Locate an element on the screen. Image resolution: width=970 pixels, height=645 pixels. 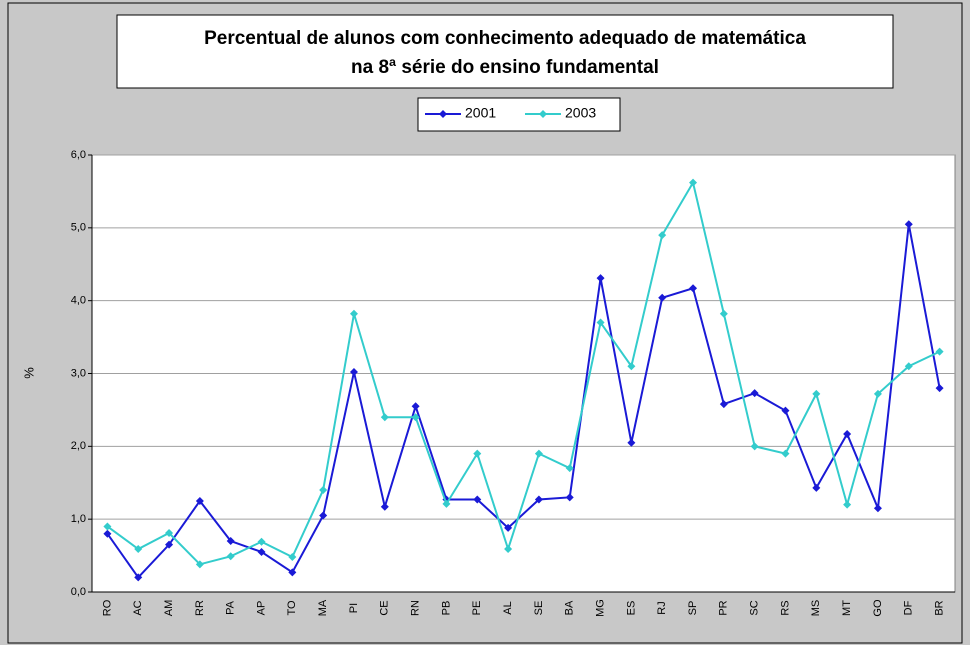
x-tick-label: PB is located at coordinates (446, 608).